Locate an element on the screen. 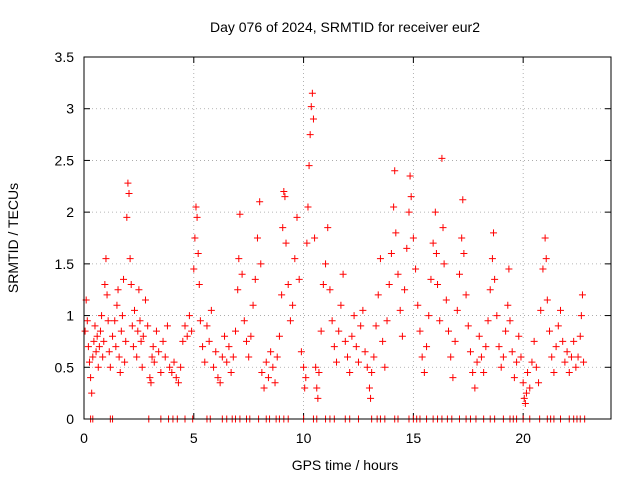  y-tick-label: 1 is located at coordinates (70, 316).